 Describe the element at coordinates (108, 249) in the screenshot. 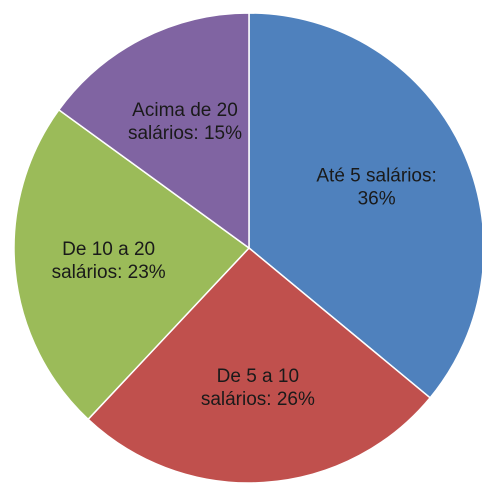

I see `data-label-line: De 10 a 20` at that location.